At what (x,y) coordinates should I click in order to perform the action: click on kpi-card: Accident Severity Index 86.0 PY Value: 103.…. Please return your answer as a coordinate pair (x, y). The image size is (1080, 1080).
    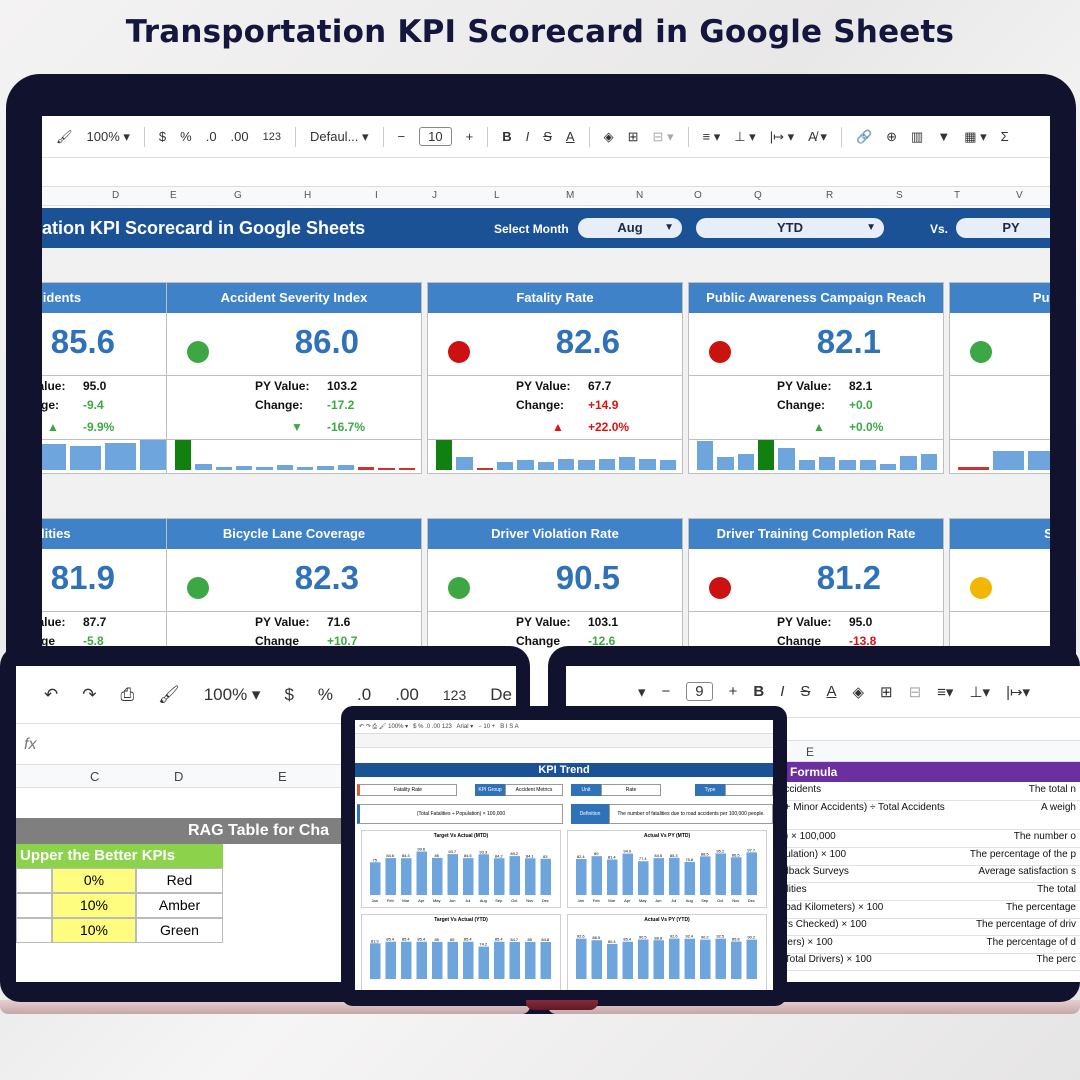
    Looking at the image, I should click on (294, 378).